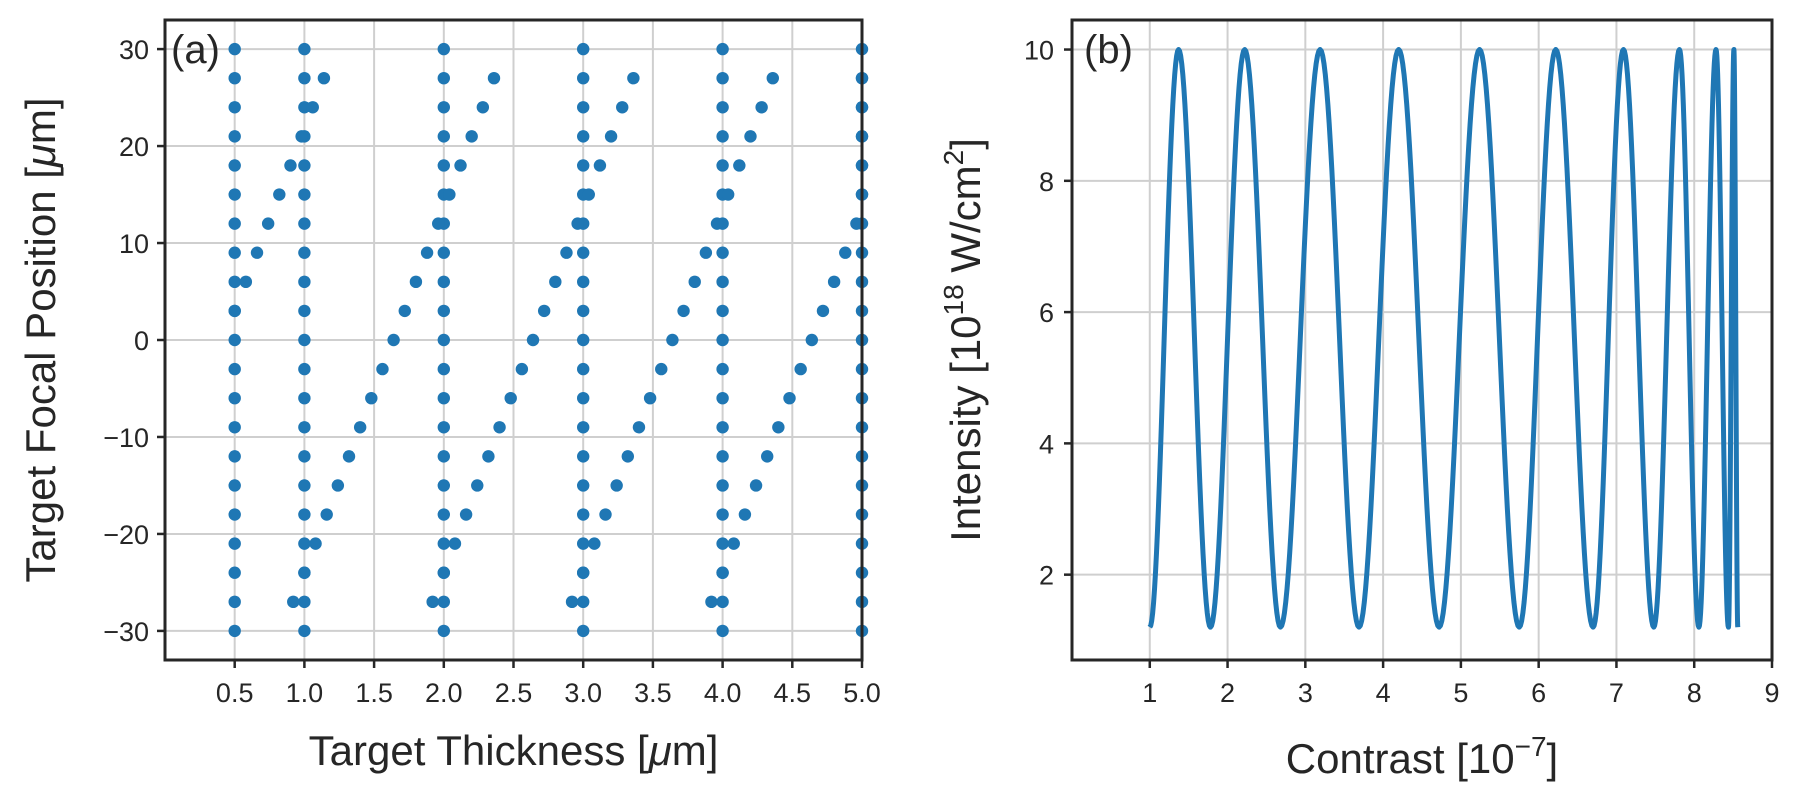  Describe the element at coordinates (1616, 693) in the screenshot. I see `b-x-tick-label: 7` at that location.